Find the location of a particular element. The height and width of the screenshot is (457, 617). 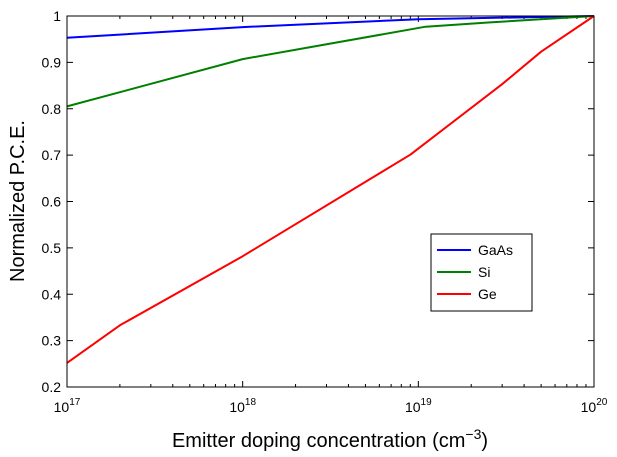

legend-label: GaAs is located at coordinates (495, 250).